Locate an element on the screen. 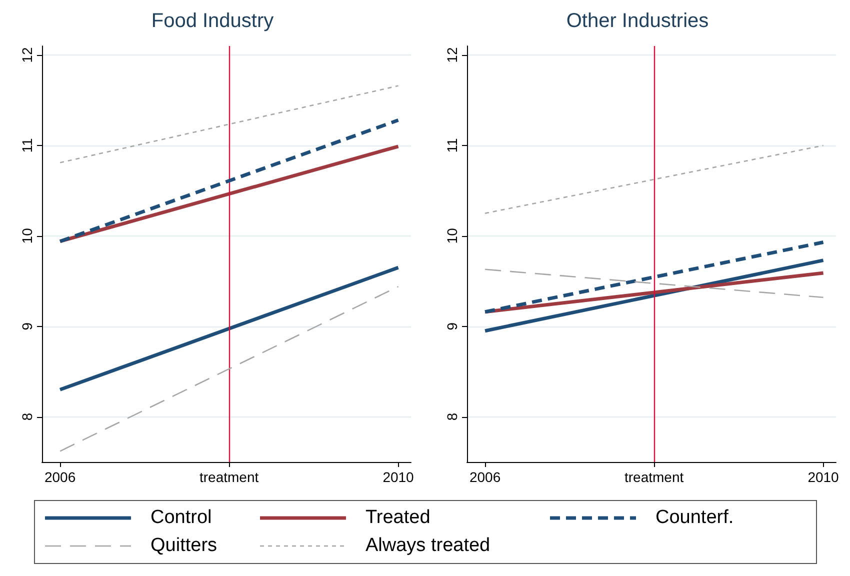  chart-title: Other Industries is located at coordinates (637, 21).